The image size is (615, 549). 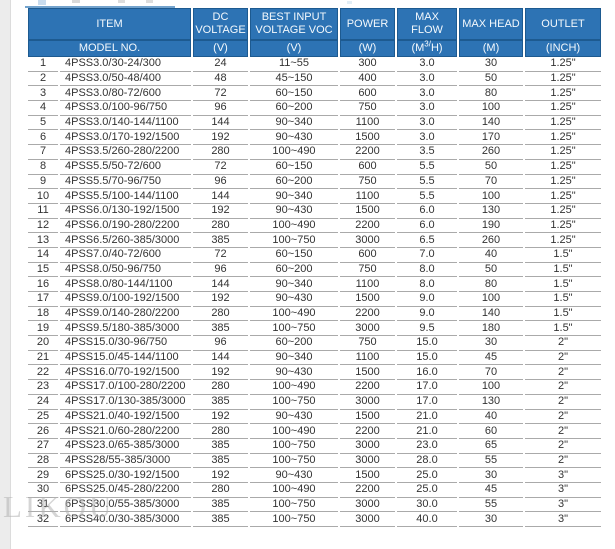 What do you see at coordinates (43, 373) in the screenshot?
I see `row-number-cell: 22` at bounding box center [43, 373].